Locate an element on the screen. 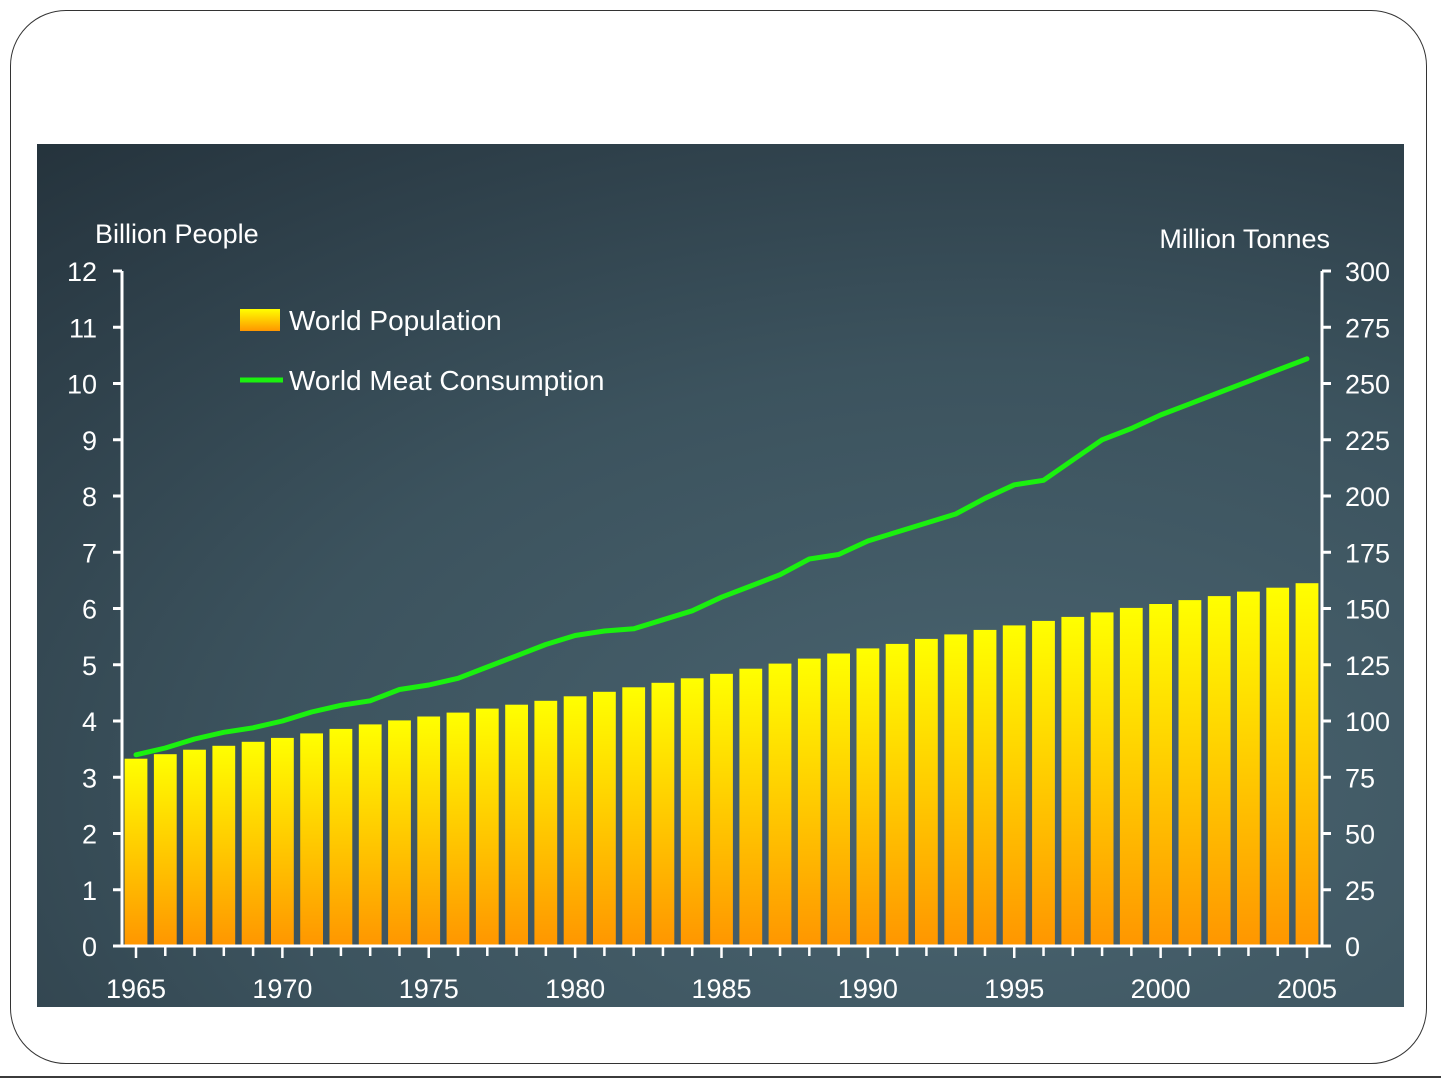  bottom-rule is located at coordinates (720, 1077).